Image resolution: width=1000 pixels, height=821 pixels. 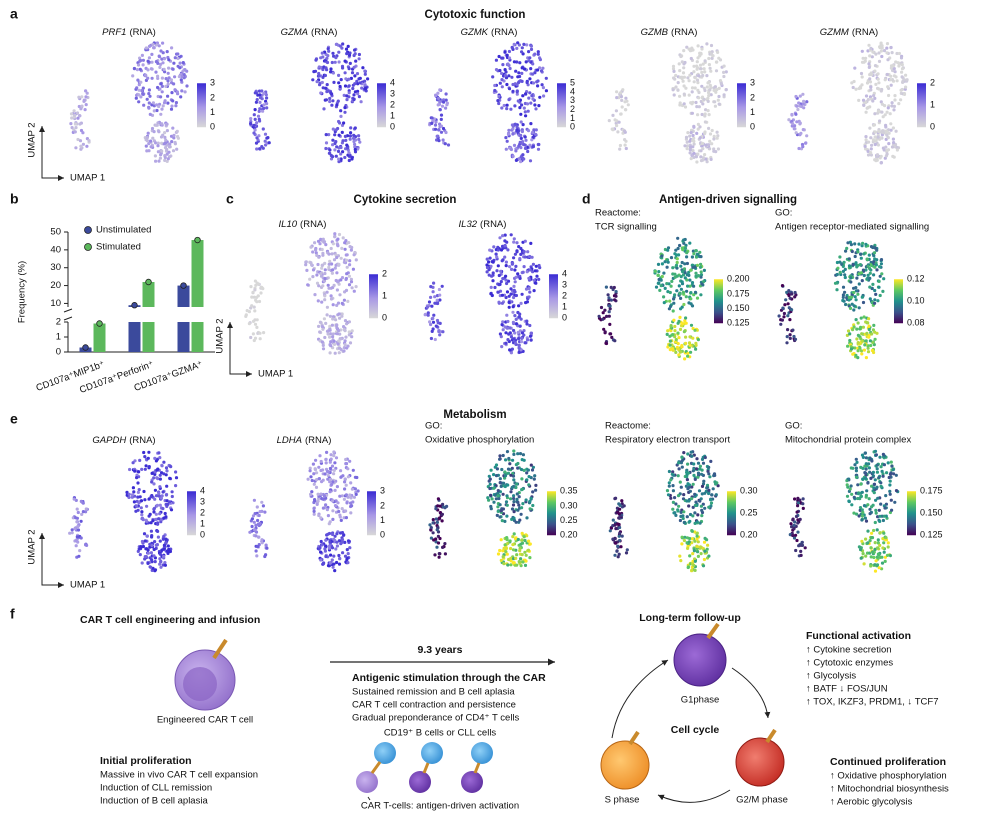 What do you see at coordinates (440, 806) in the screenshot?
I see `activation-label: CAR T-cells: antigen-driven activation` at bounding box center [440, 806].